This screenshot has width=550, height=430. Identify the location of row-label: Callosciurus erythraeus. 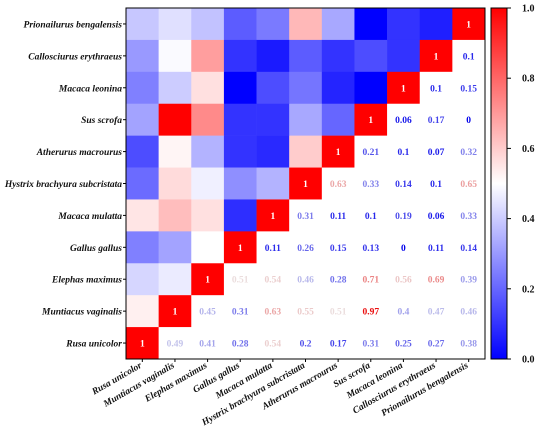
(75, 57).